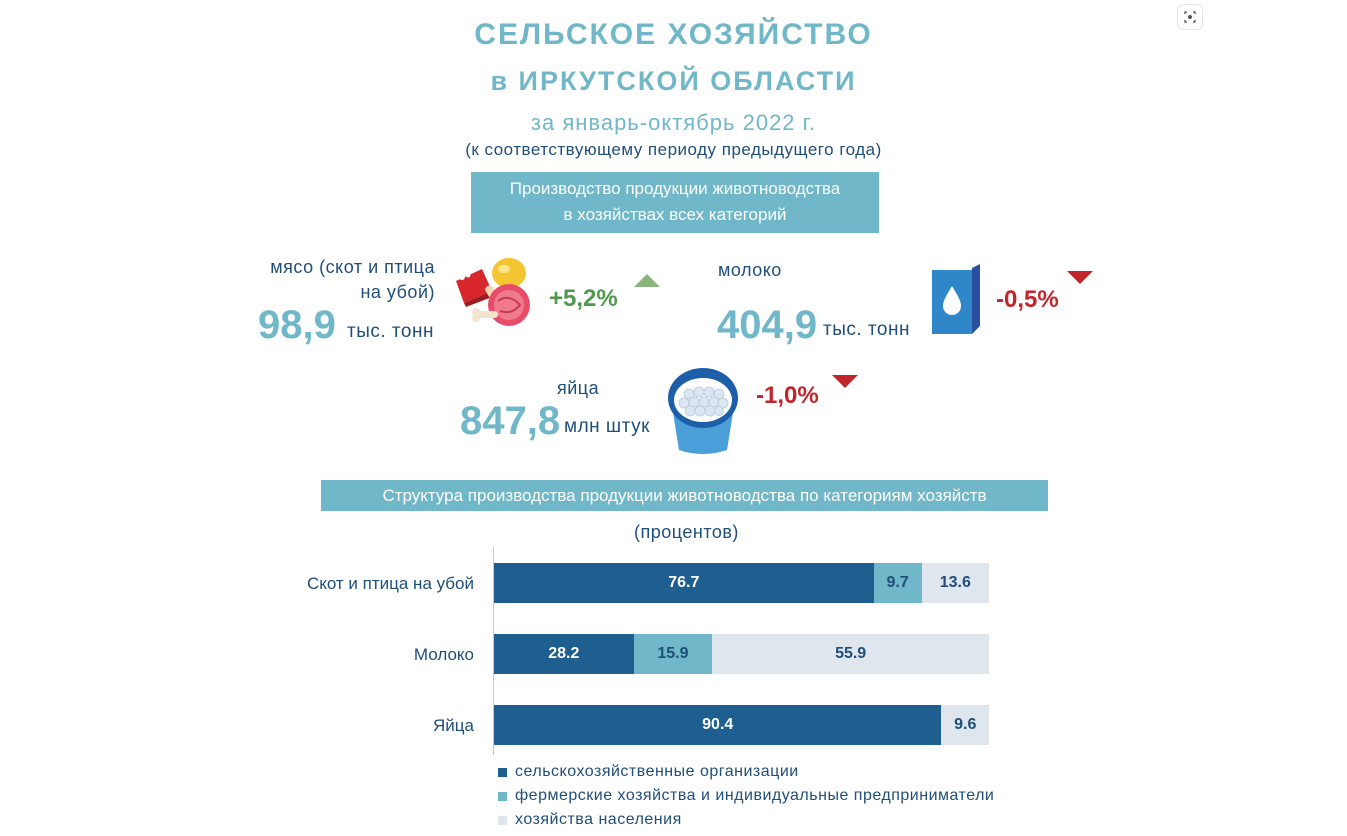 Image resolution: width=1347 pixels, height=836 pixels. What do you see at coordinates (787, 395) in the screenshot?
I see `eggs-change: -1,0%` at bounding box center [787, 395].